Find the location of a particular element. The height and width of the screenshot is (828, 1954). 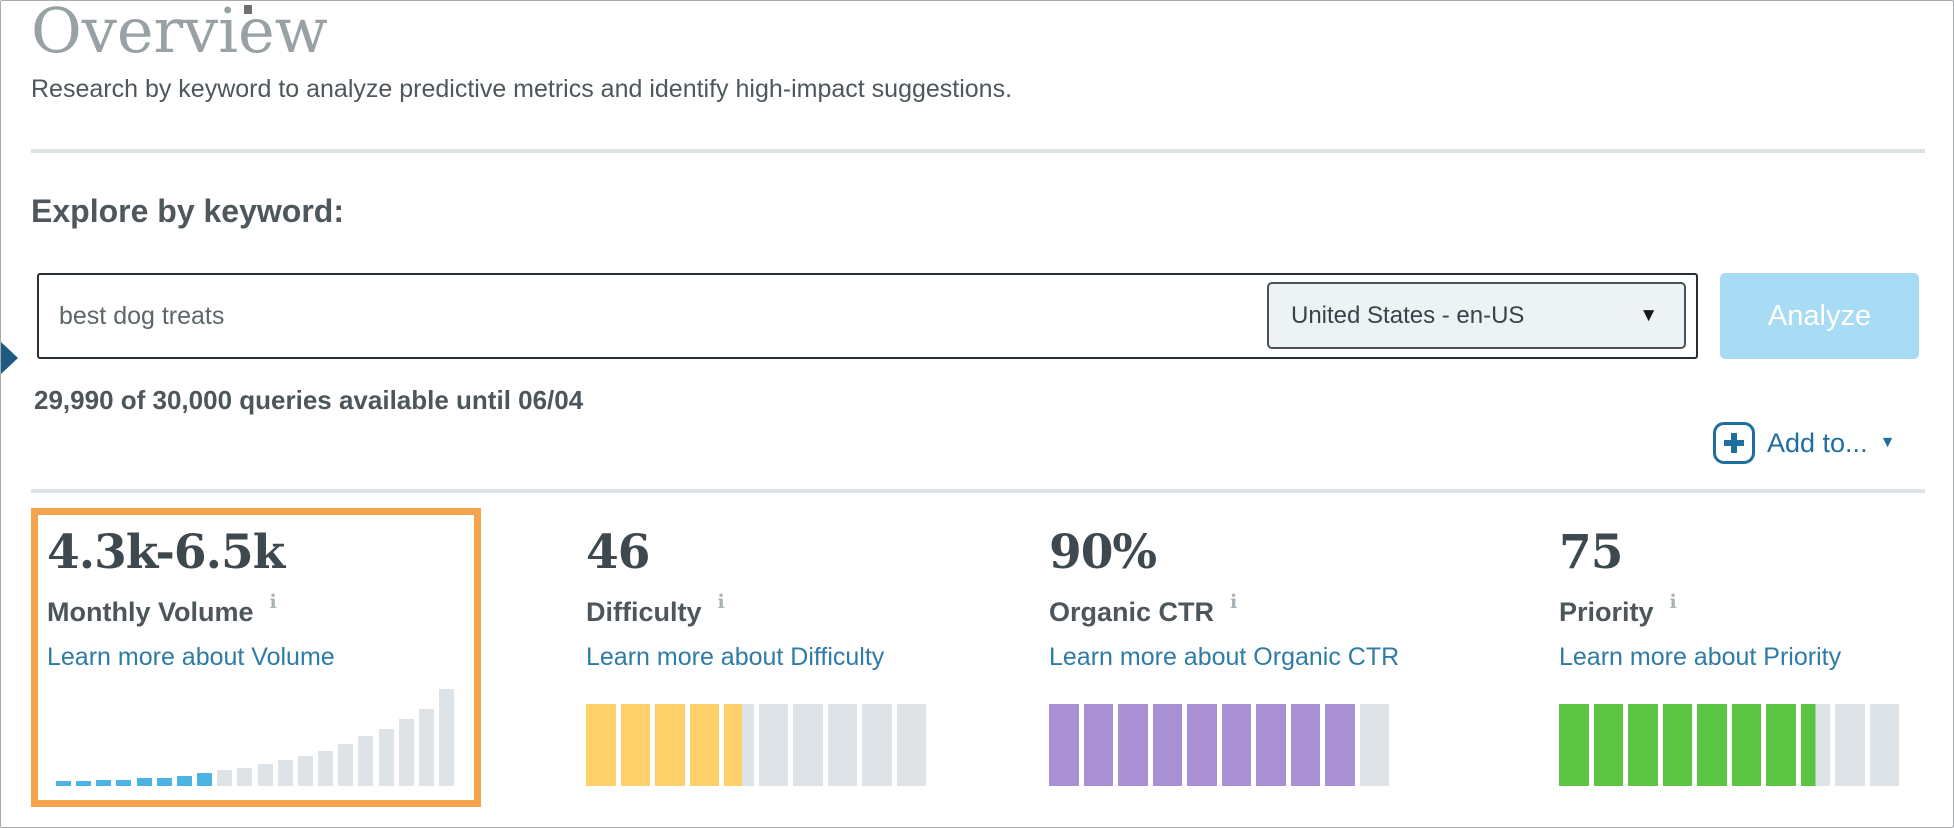

learn-more-volume-link: Learn more about Volume is located at coordinates (191, 657).